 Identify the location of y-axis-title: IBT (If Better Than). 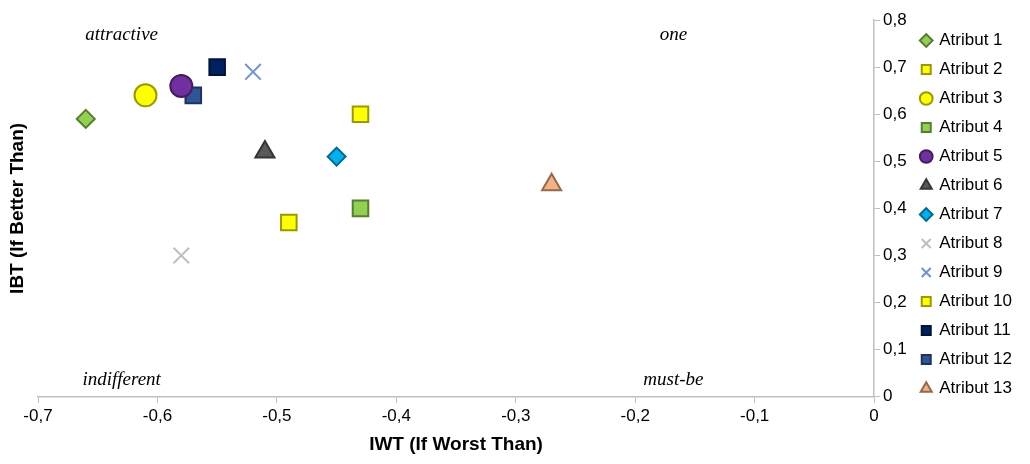
(17, 208).